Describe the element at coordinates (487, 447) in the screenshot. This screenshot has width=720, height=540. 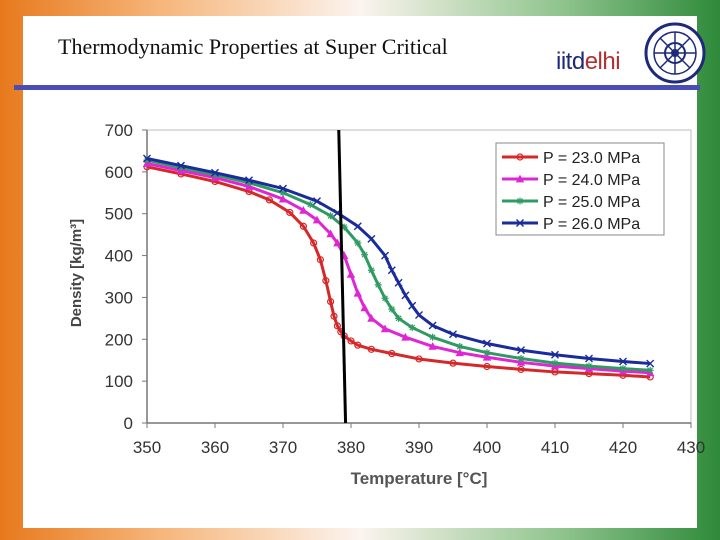
I see `x-tick-label: 400` at that location.